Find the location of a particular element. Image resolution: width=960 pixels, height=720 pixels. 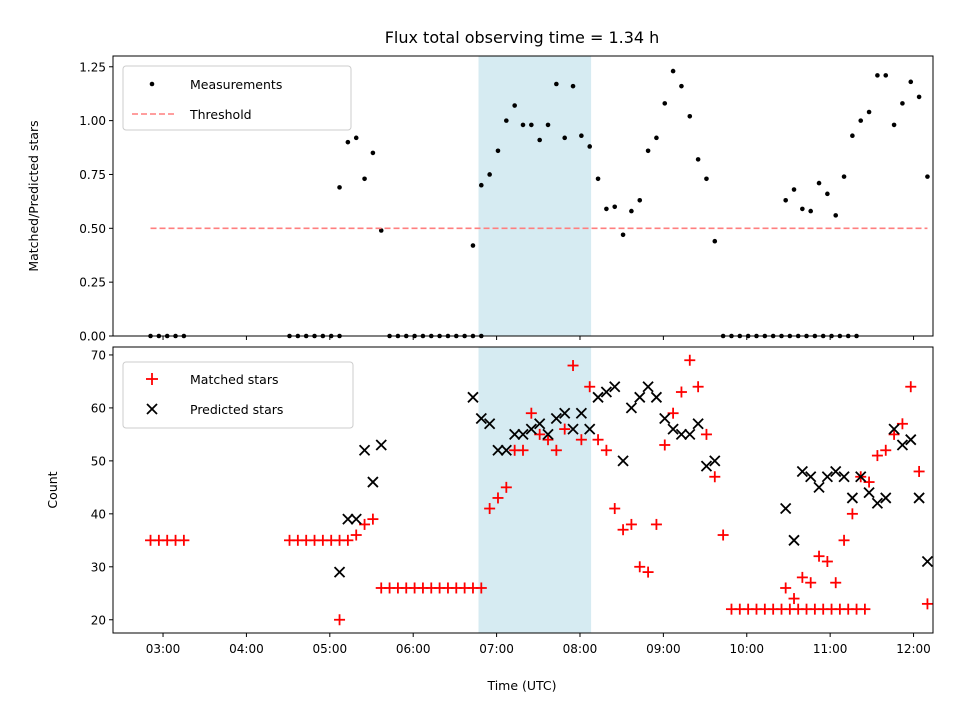

bottom-y-ticks: 20 30 40 50 60 70 is located at coordinates (102, 487).